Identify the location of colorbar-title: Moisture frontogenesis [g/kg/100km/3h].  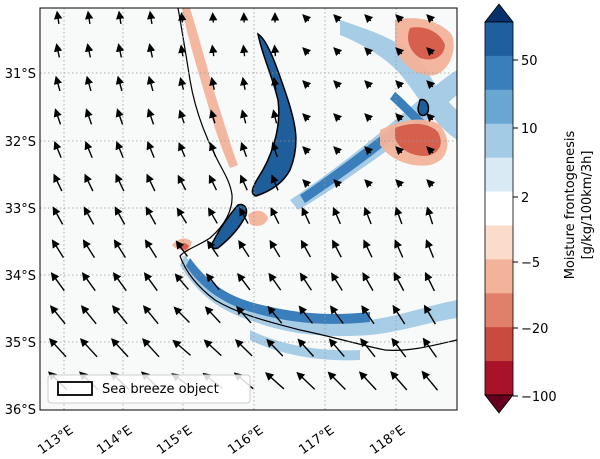
(579, 204).